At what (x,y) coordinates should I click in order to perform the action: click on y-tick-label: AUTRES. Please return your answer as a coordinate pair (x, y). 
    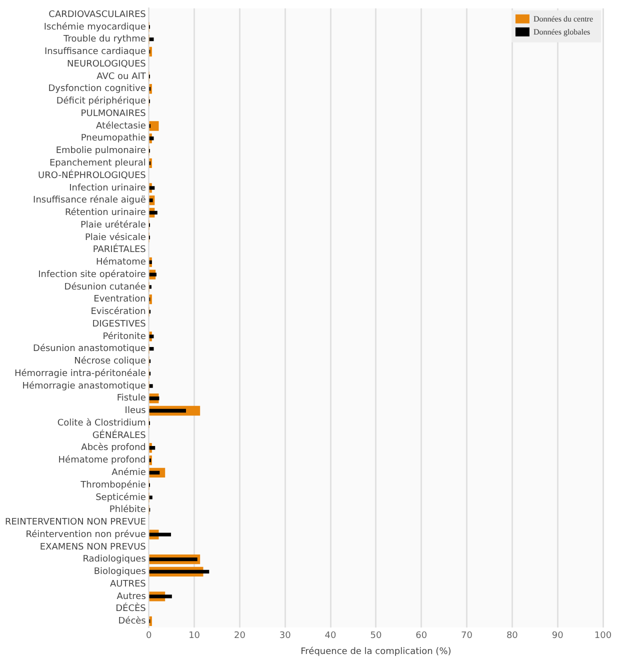
    Looking at the image, I should click on (128, 584).